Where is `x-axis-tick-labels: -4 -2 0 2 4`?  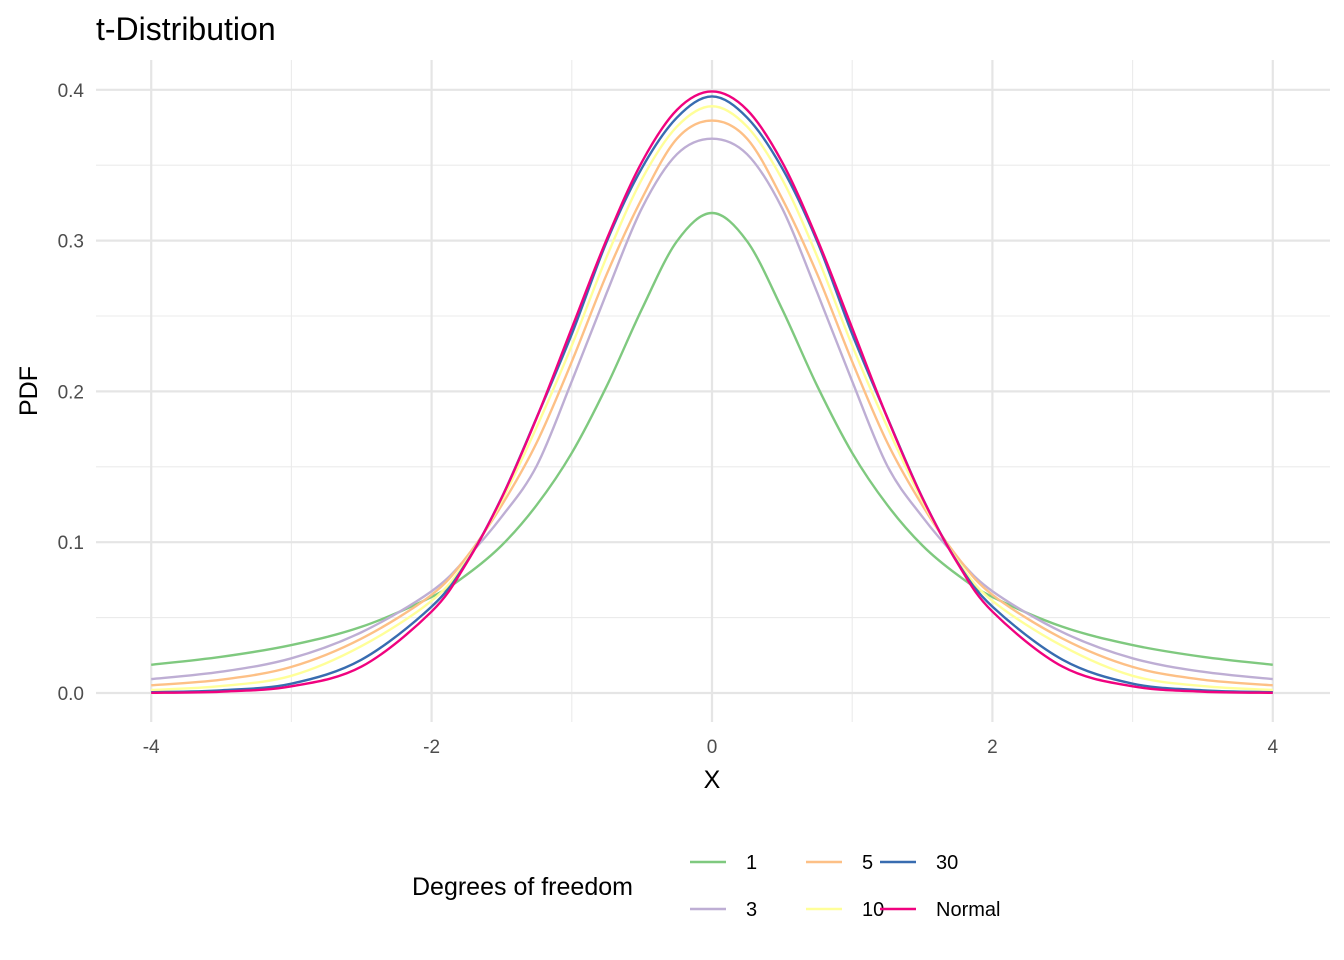
x-axis-tick-labels: -4 -2 0 2 4 is located at coordinates (711, 747).